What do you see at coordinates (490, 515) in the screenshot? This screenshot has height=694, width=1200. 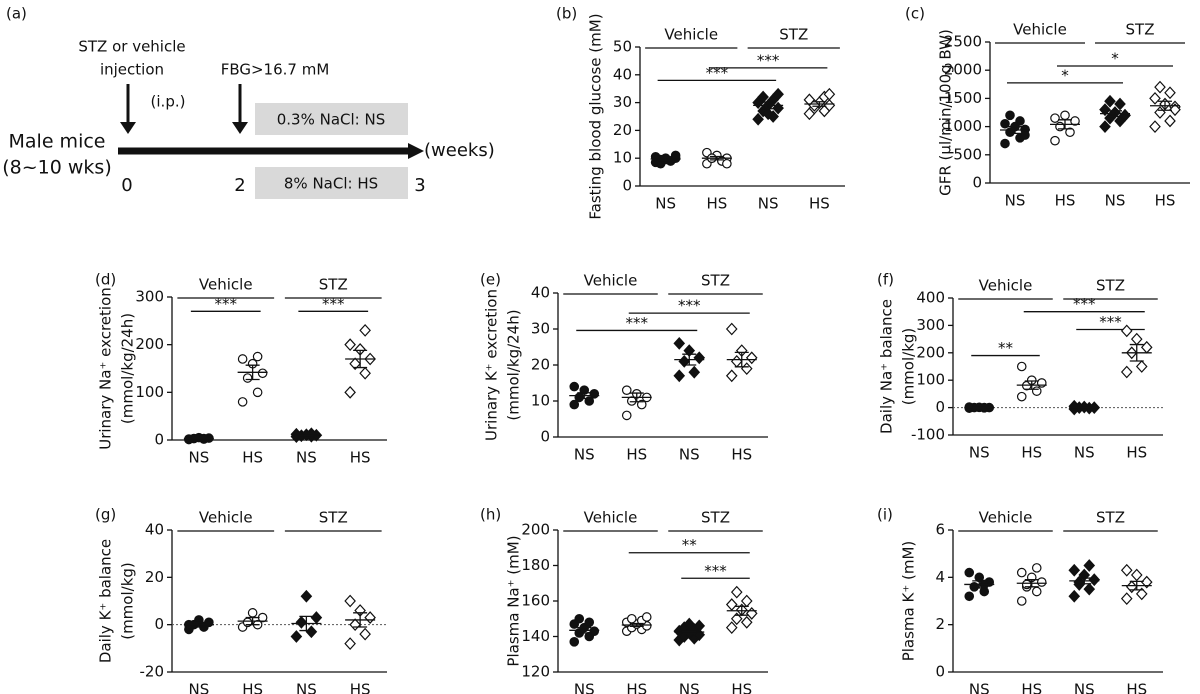 I see `panel-label: (h)` at bounding box center [490, 515].